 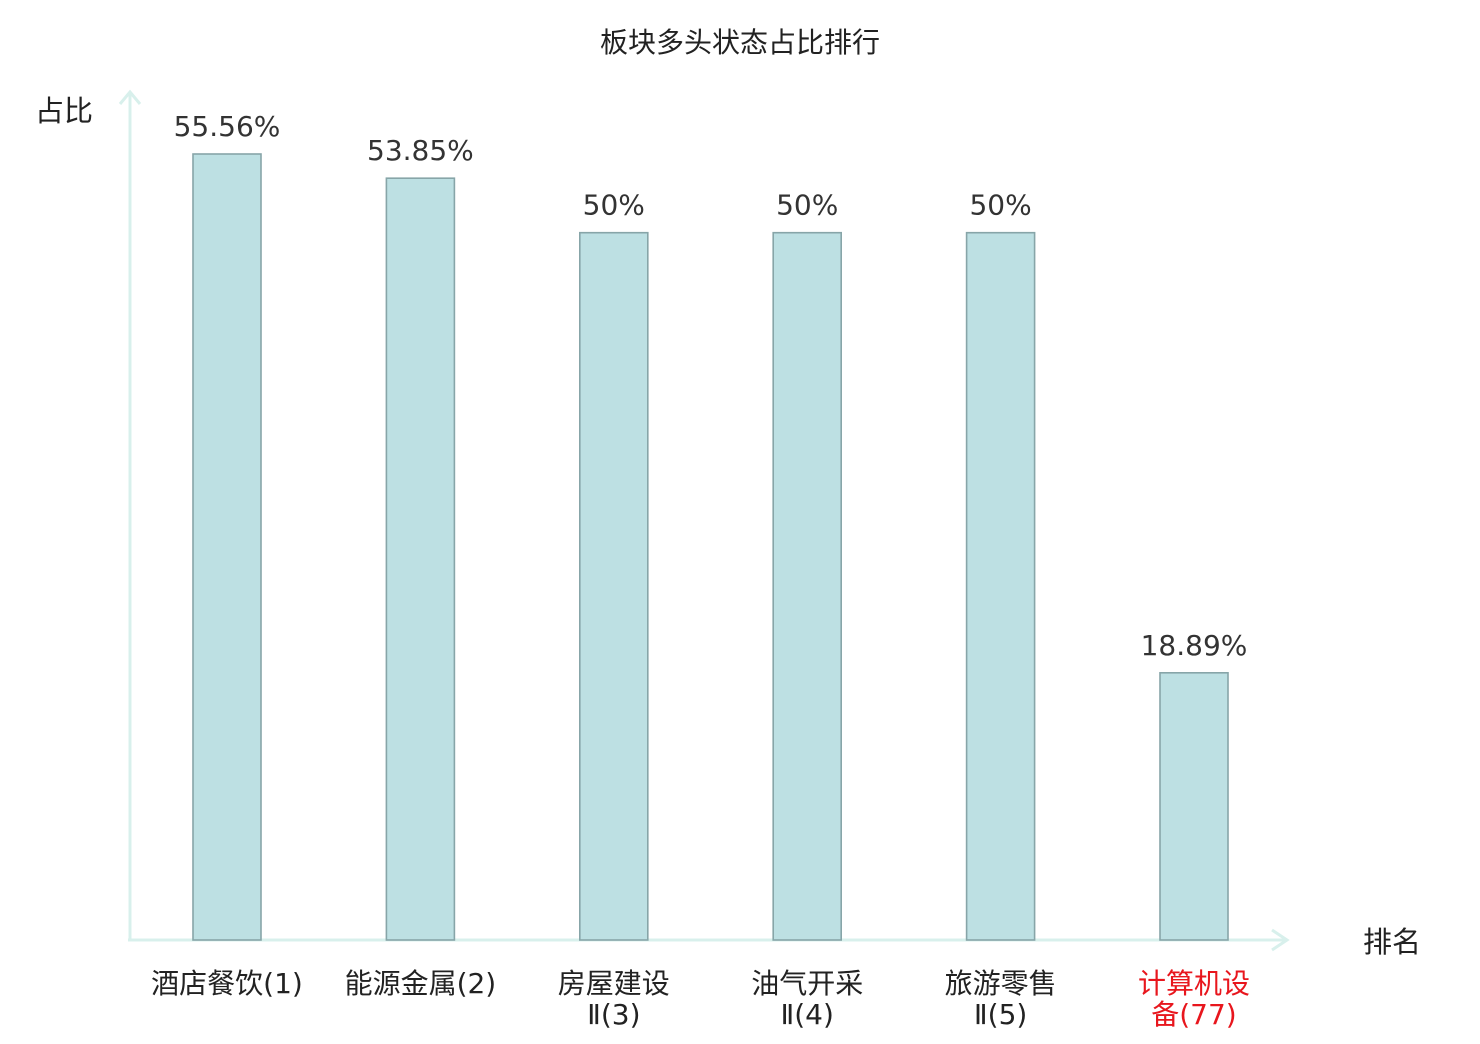 I want to click on category-label-4-line-2: Ⅱ(4), so click(x=806, y=1014).